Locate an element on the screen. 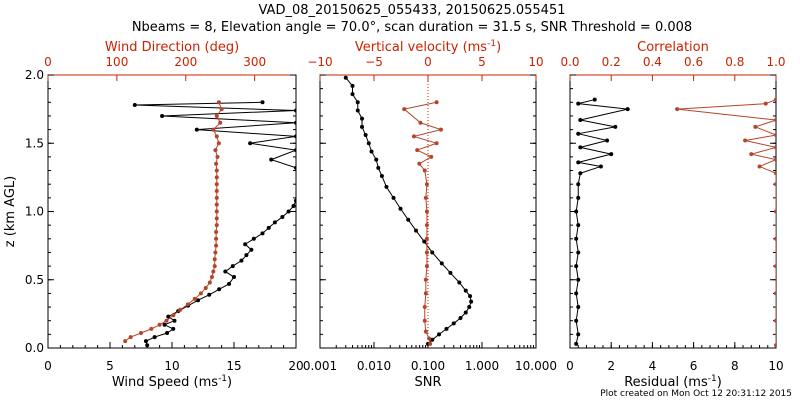  x-bottom-axis-label-wind: Wind Speed (ms-1) is located at coordinates (172, 382).